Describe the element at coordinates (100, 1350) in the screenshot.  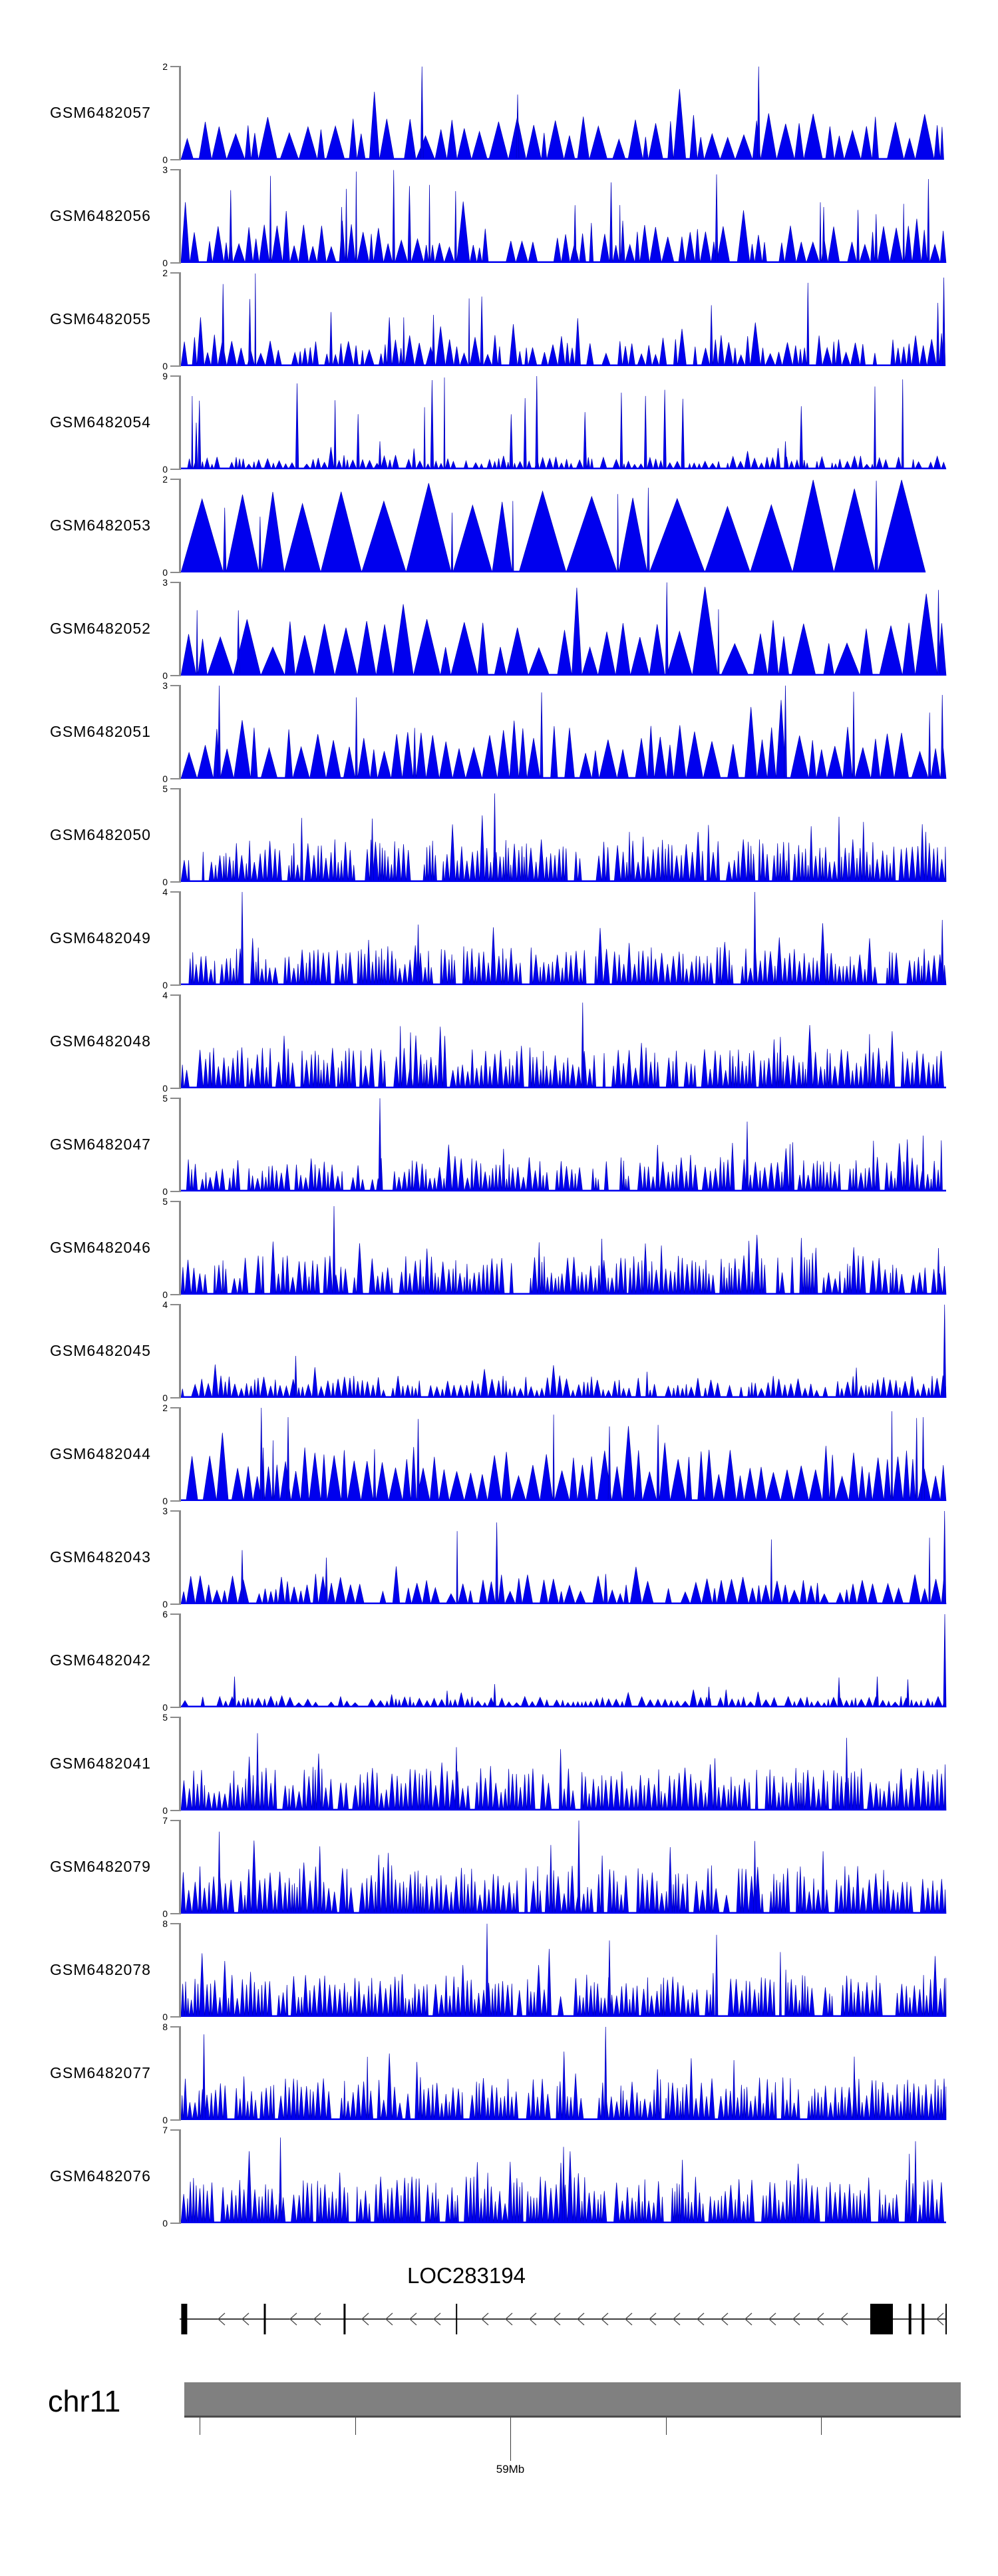
I see `sample-label: GSM6482045` at that location.